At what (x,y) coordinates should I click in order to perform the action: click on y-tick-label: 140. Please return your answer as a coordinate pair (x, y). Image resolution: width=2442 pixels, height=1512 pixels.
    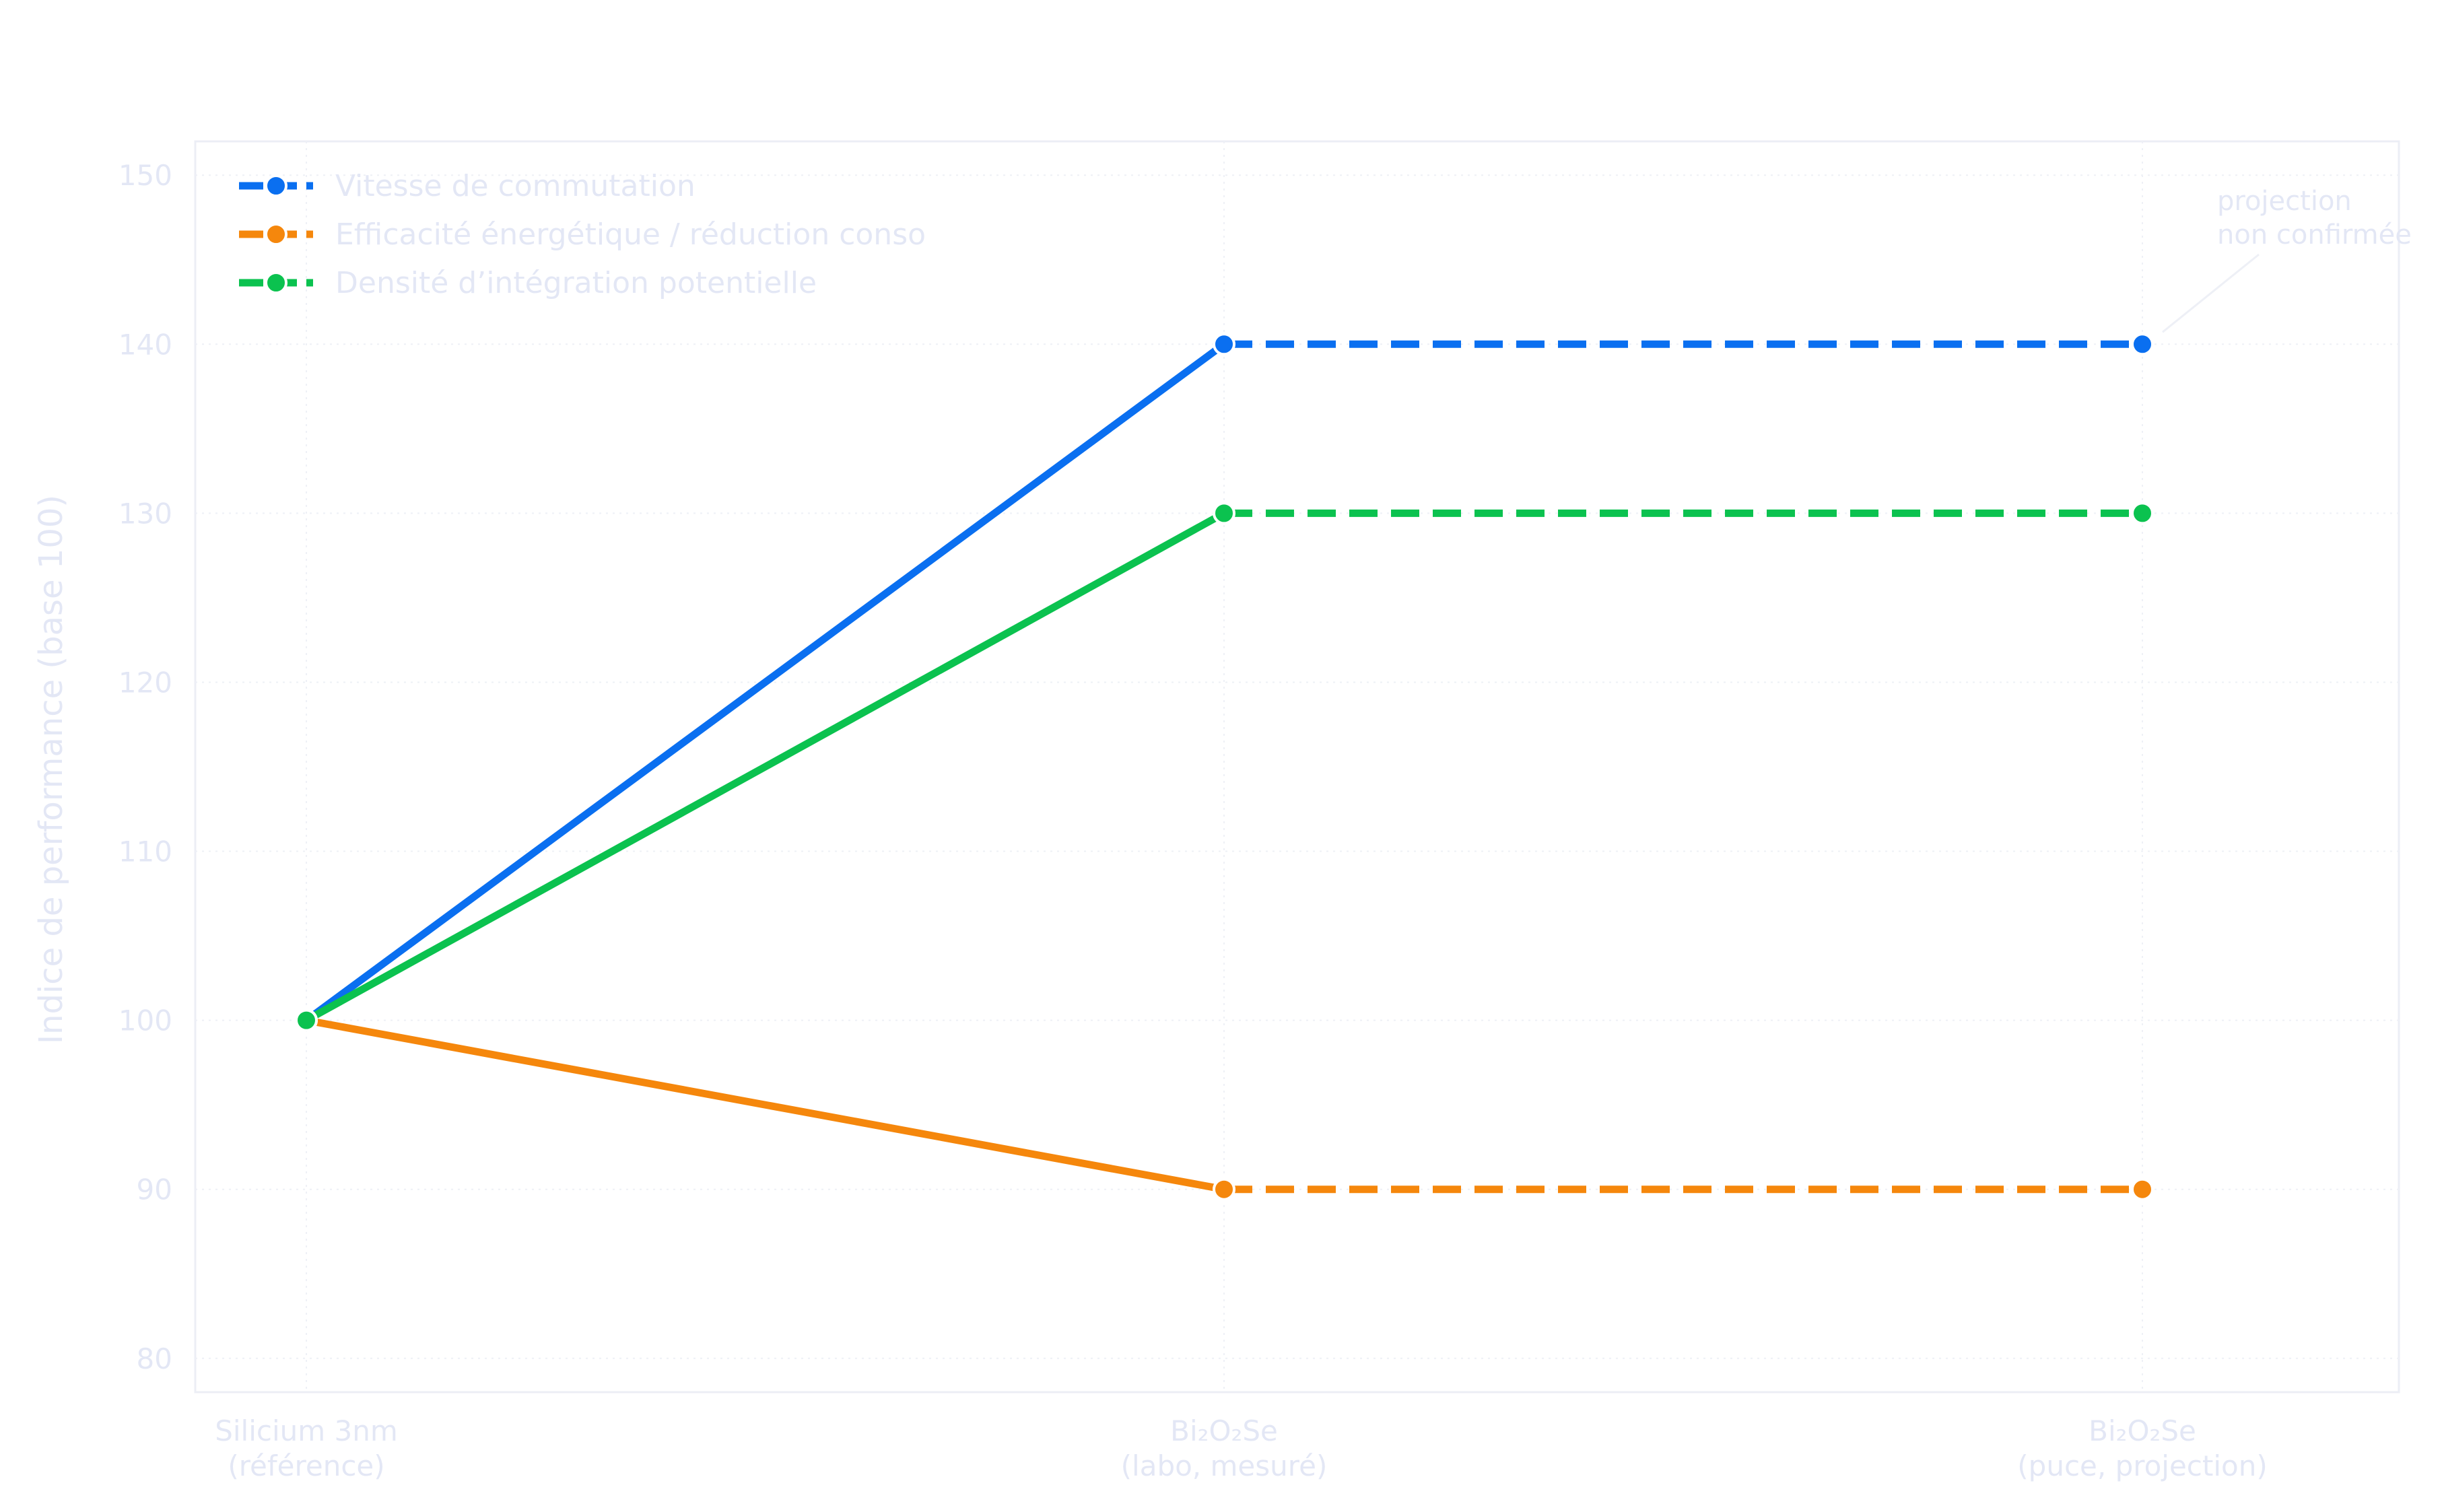
    Looking at the image, I should click on (145, 344).